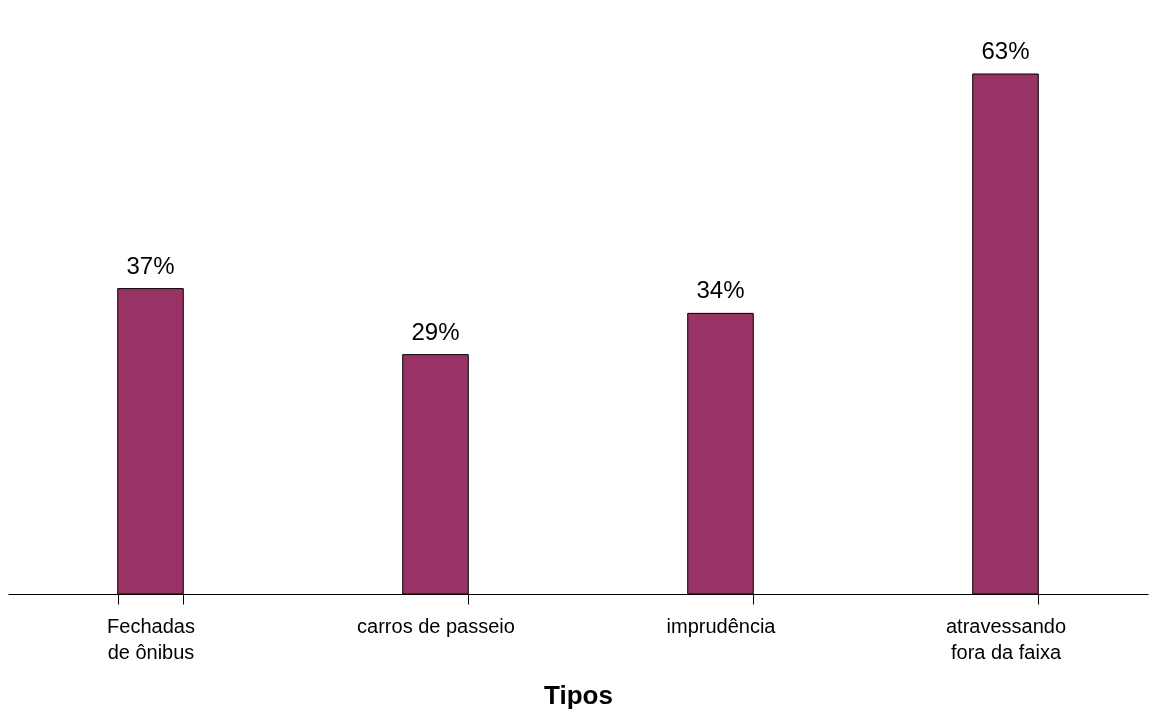 This screenshot has height=722, width=1160. Describe the element at coordinates (151, 638) in the screenshot. I see `x-tick-label: Fechadas de ônibus` at that location.